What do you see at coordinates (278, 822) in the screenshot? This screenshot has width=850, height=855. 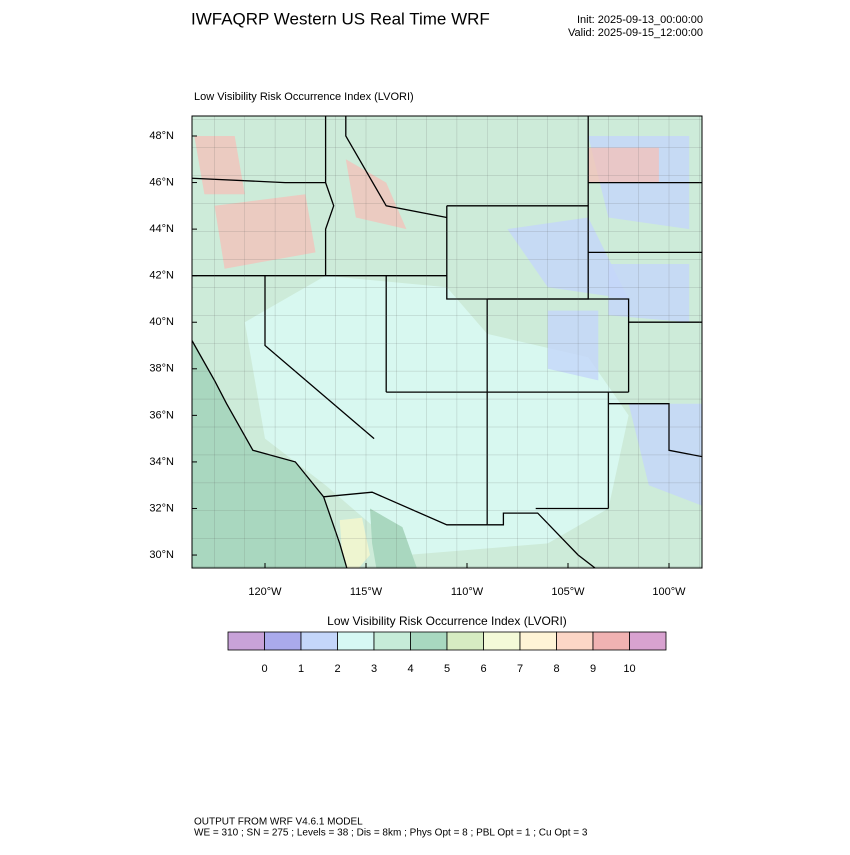 I see `footer-line: OUTPUT FROM WRF V4.6.1 MODEL` at bounding box center [278, 822].